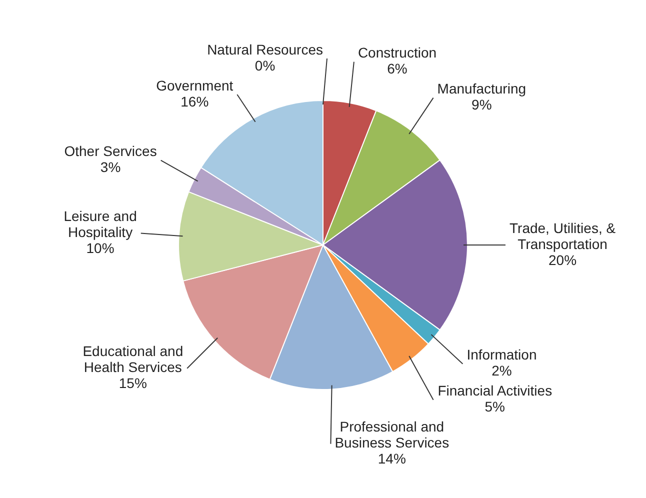 The image size is (646, 498). I want to click on data-label: 20%, so click(562, 260).